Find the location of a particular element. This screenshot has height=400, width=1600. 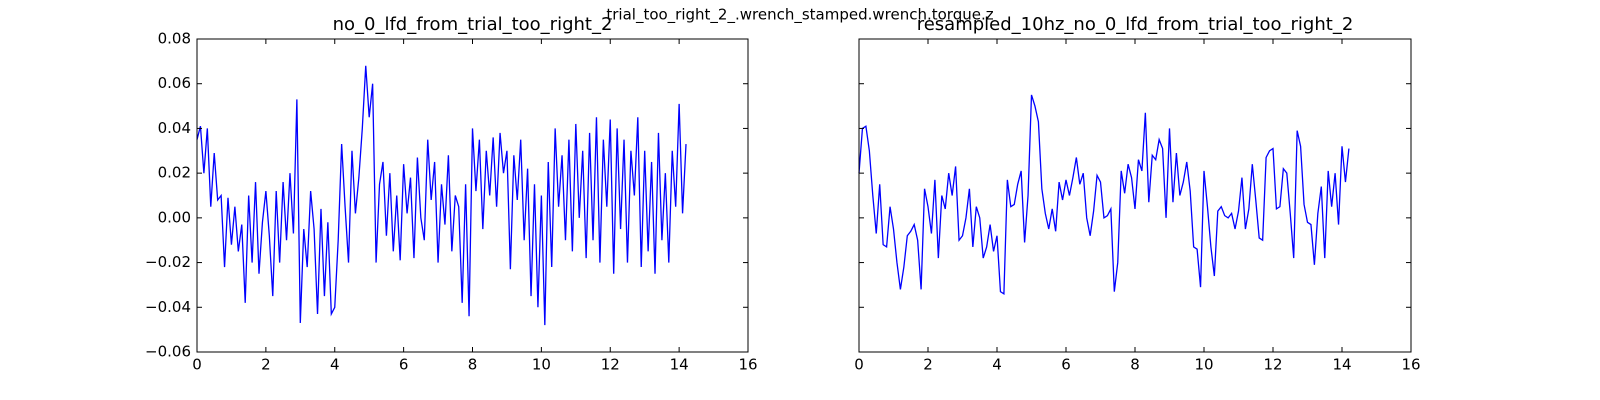

y-tick-label: −0.04 is located at coordinates (168, 307).